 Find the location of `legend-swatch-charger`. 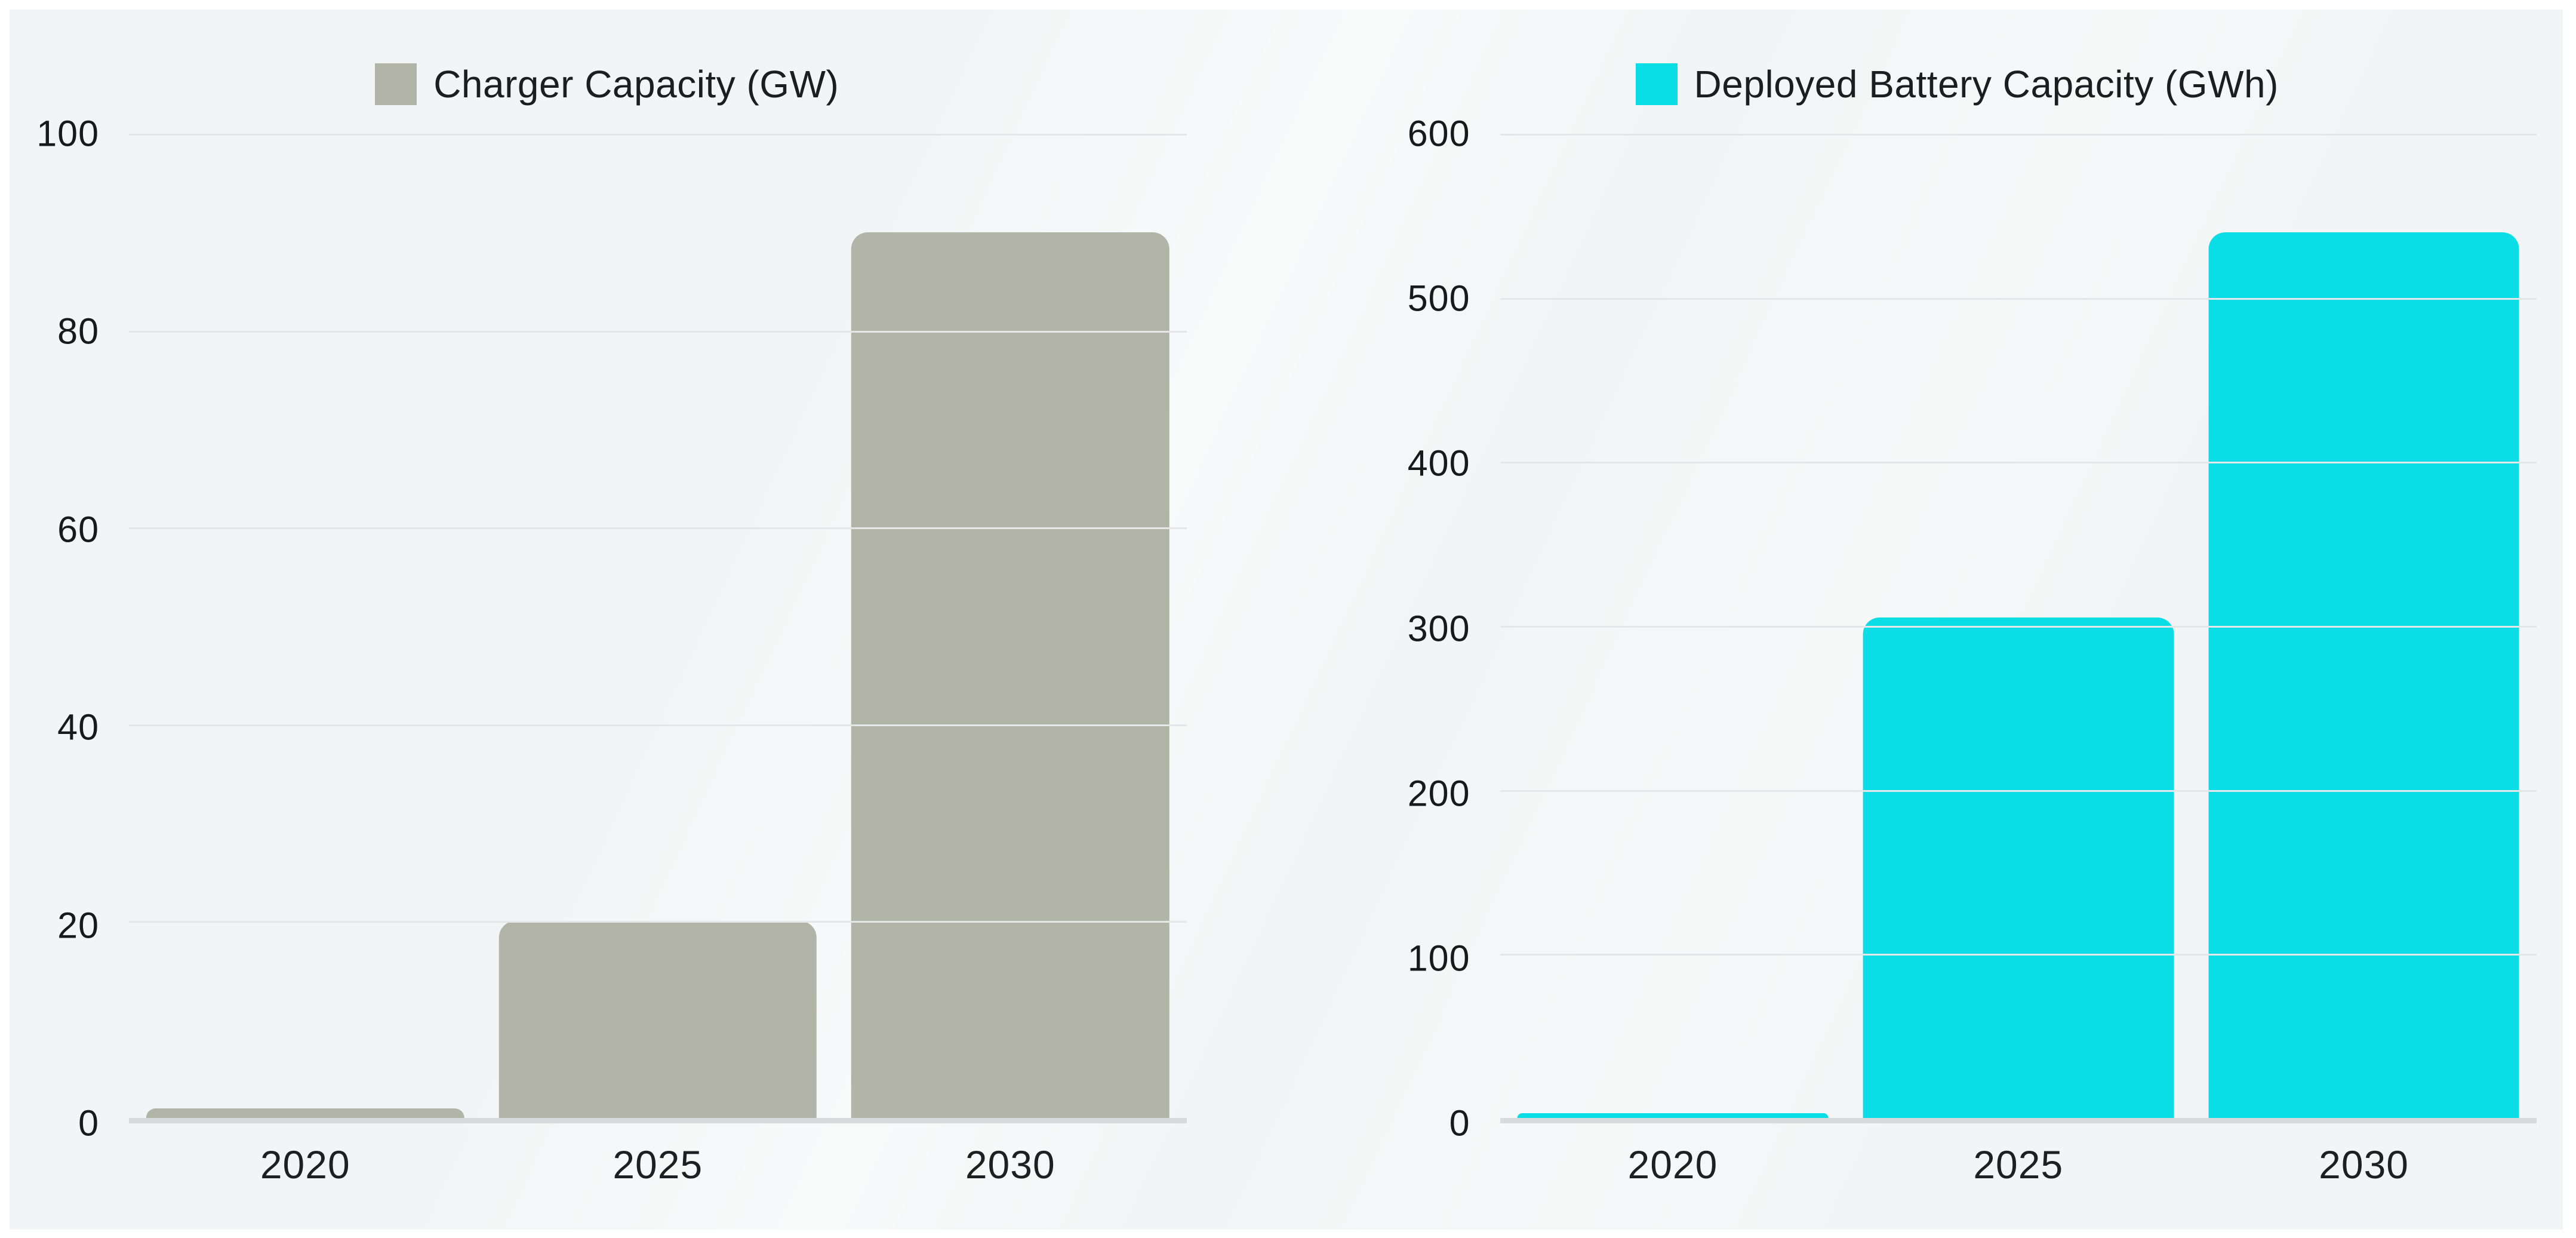

legend-swatch-charger is located at coordinates (396, 84).